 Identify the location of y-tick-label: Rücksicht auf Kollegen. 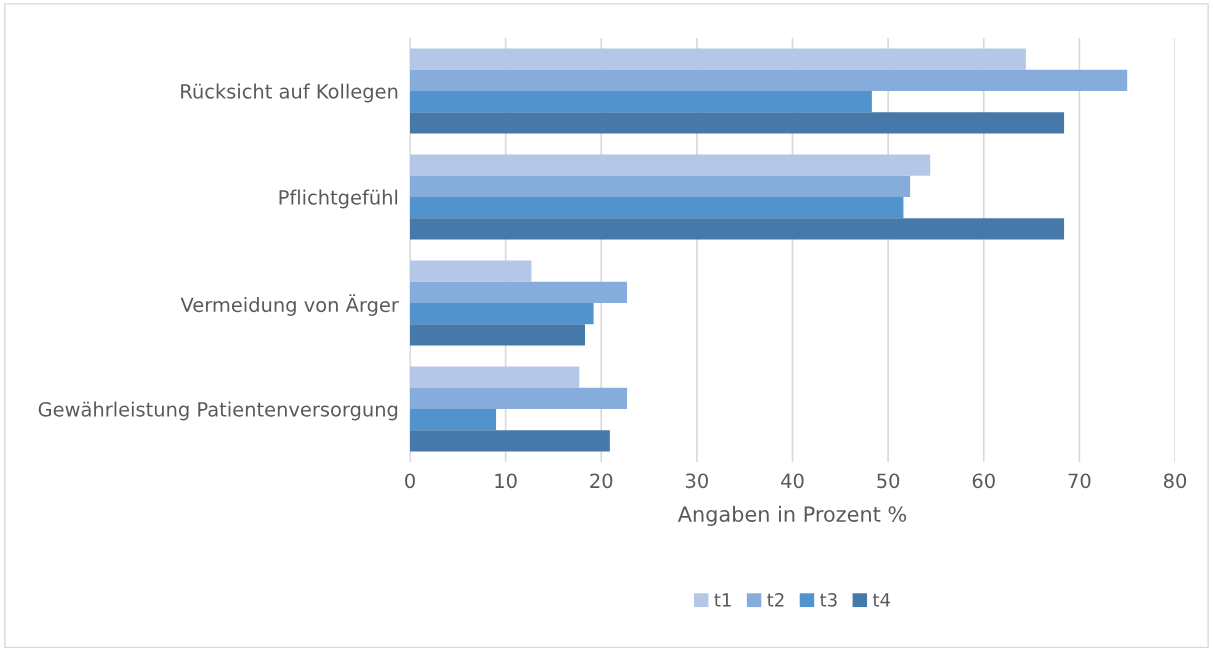
(289, 93).